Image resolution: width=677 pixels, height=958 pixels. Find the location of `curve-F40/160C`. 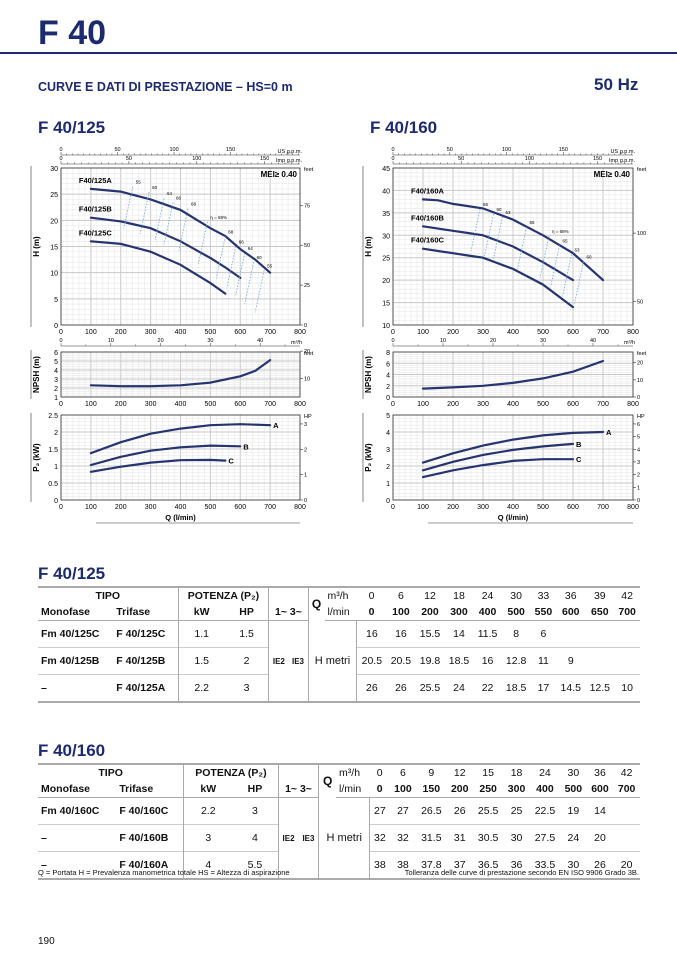

curve-F40/160C is located at coordinates (498, 278).